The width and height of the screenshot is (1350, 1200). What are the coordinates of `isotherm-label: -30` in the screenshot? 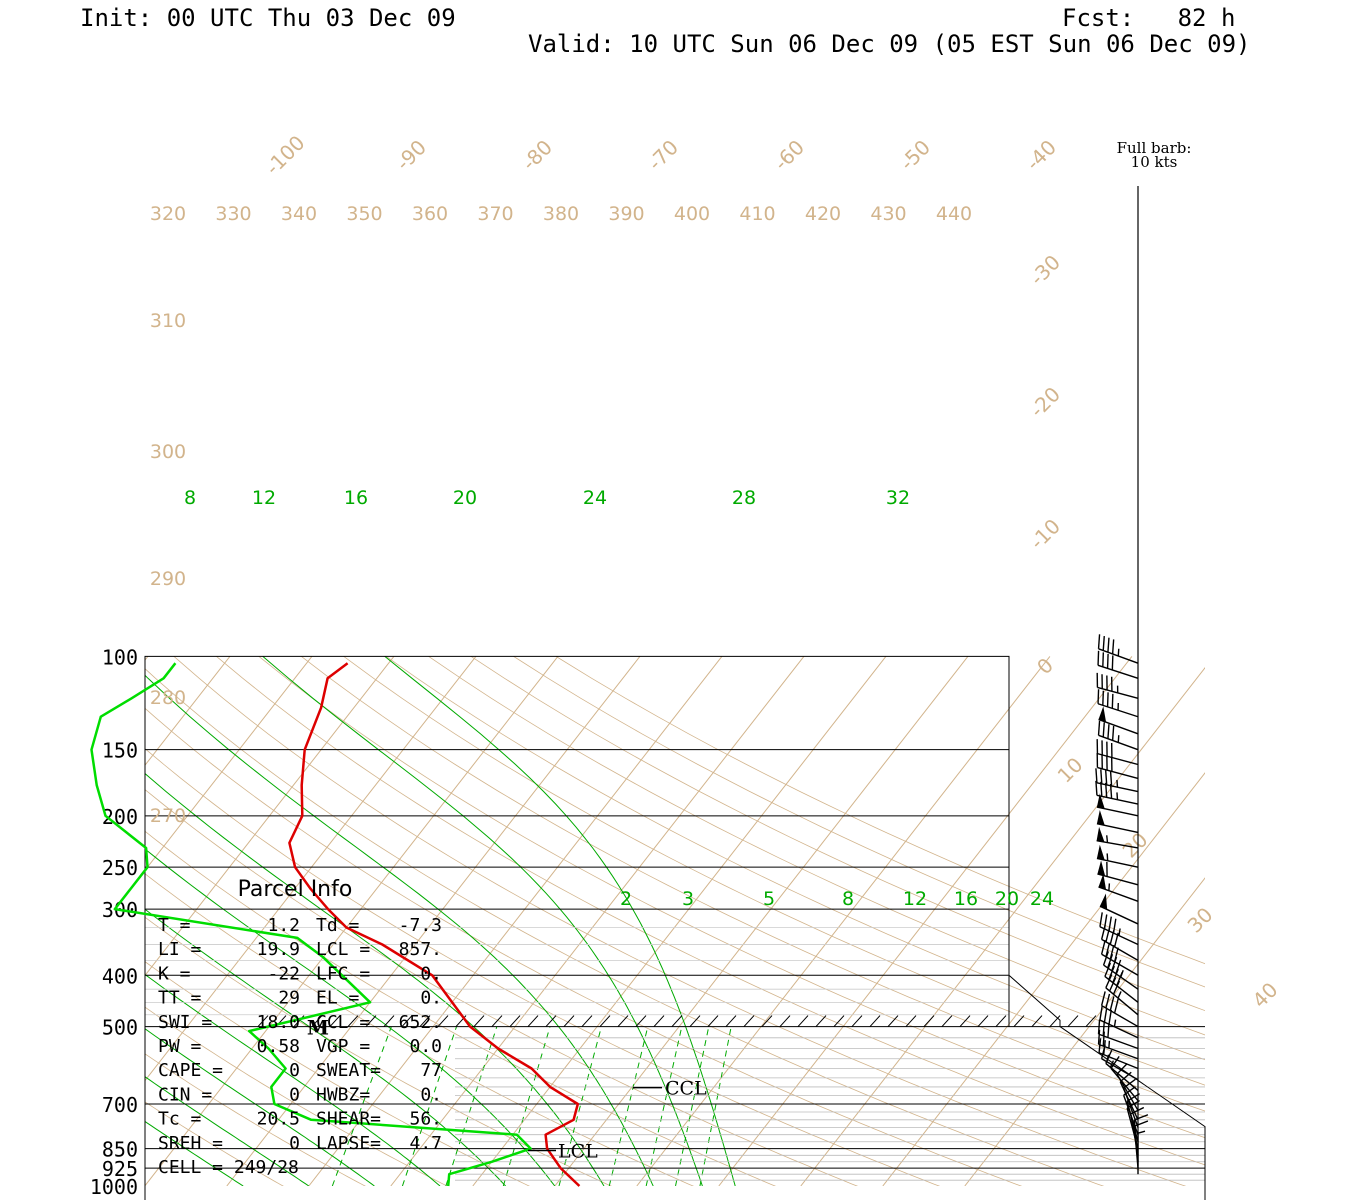 It's located at (1045, 270).